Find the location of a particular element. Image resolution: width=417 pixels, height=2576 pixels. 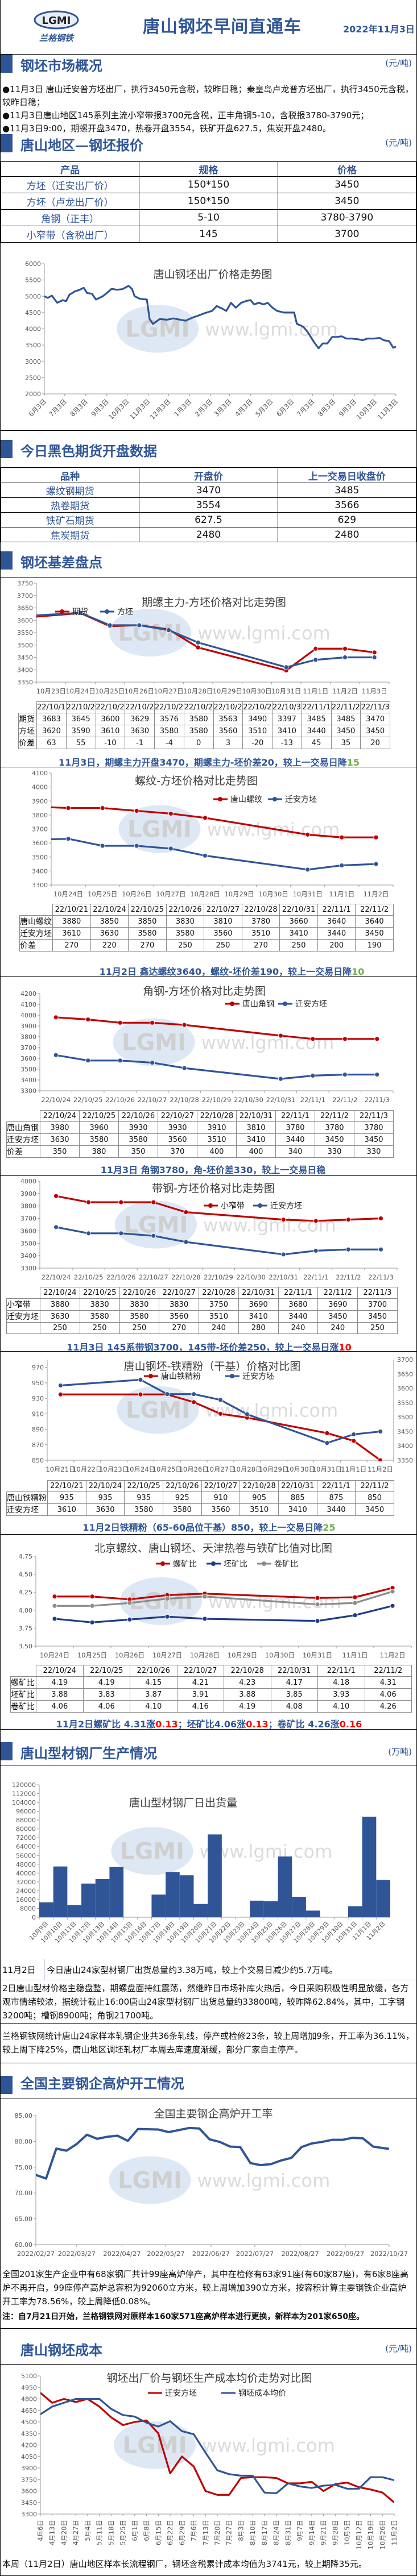

section-header-production: 唐山型材钢厂生产情况 (万吨) is located at coordinates (208, 1747).